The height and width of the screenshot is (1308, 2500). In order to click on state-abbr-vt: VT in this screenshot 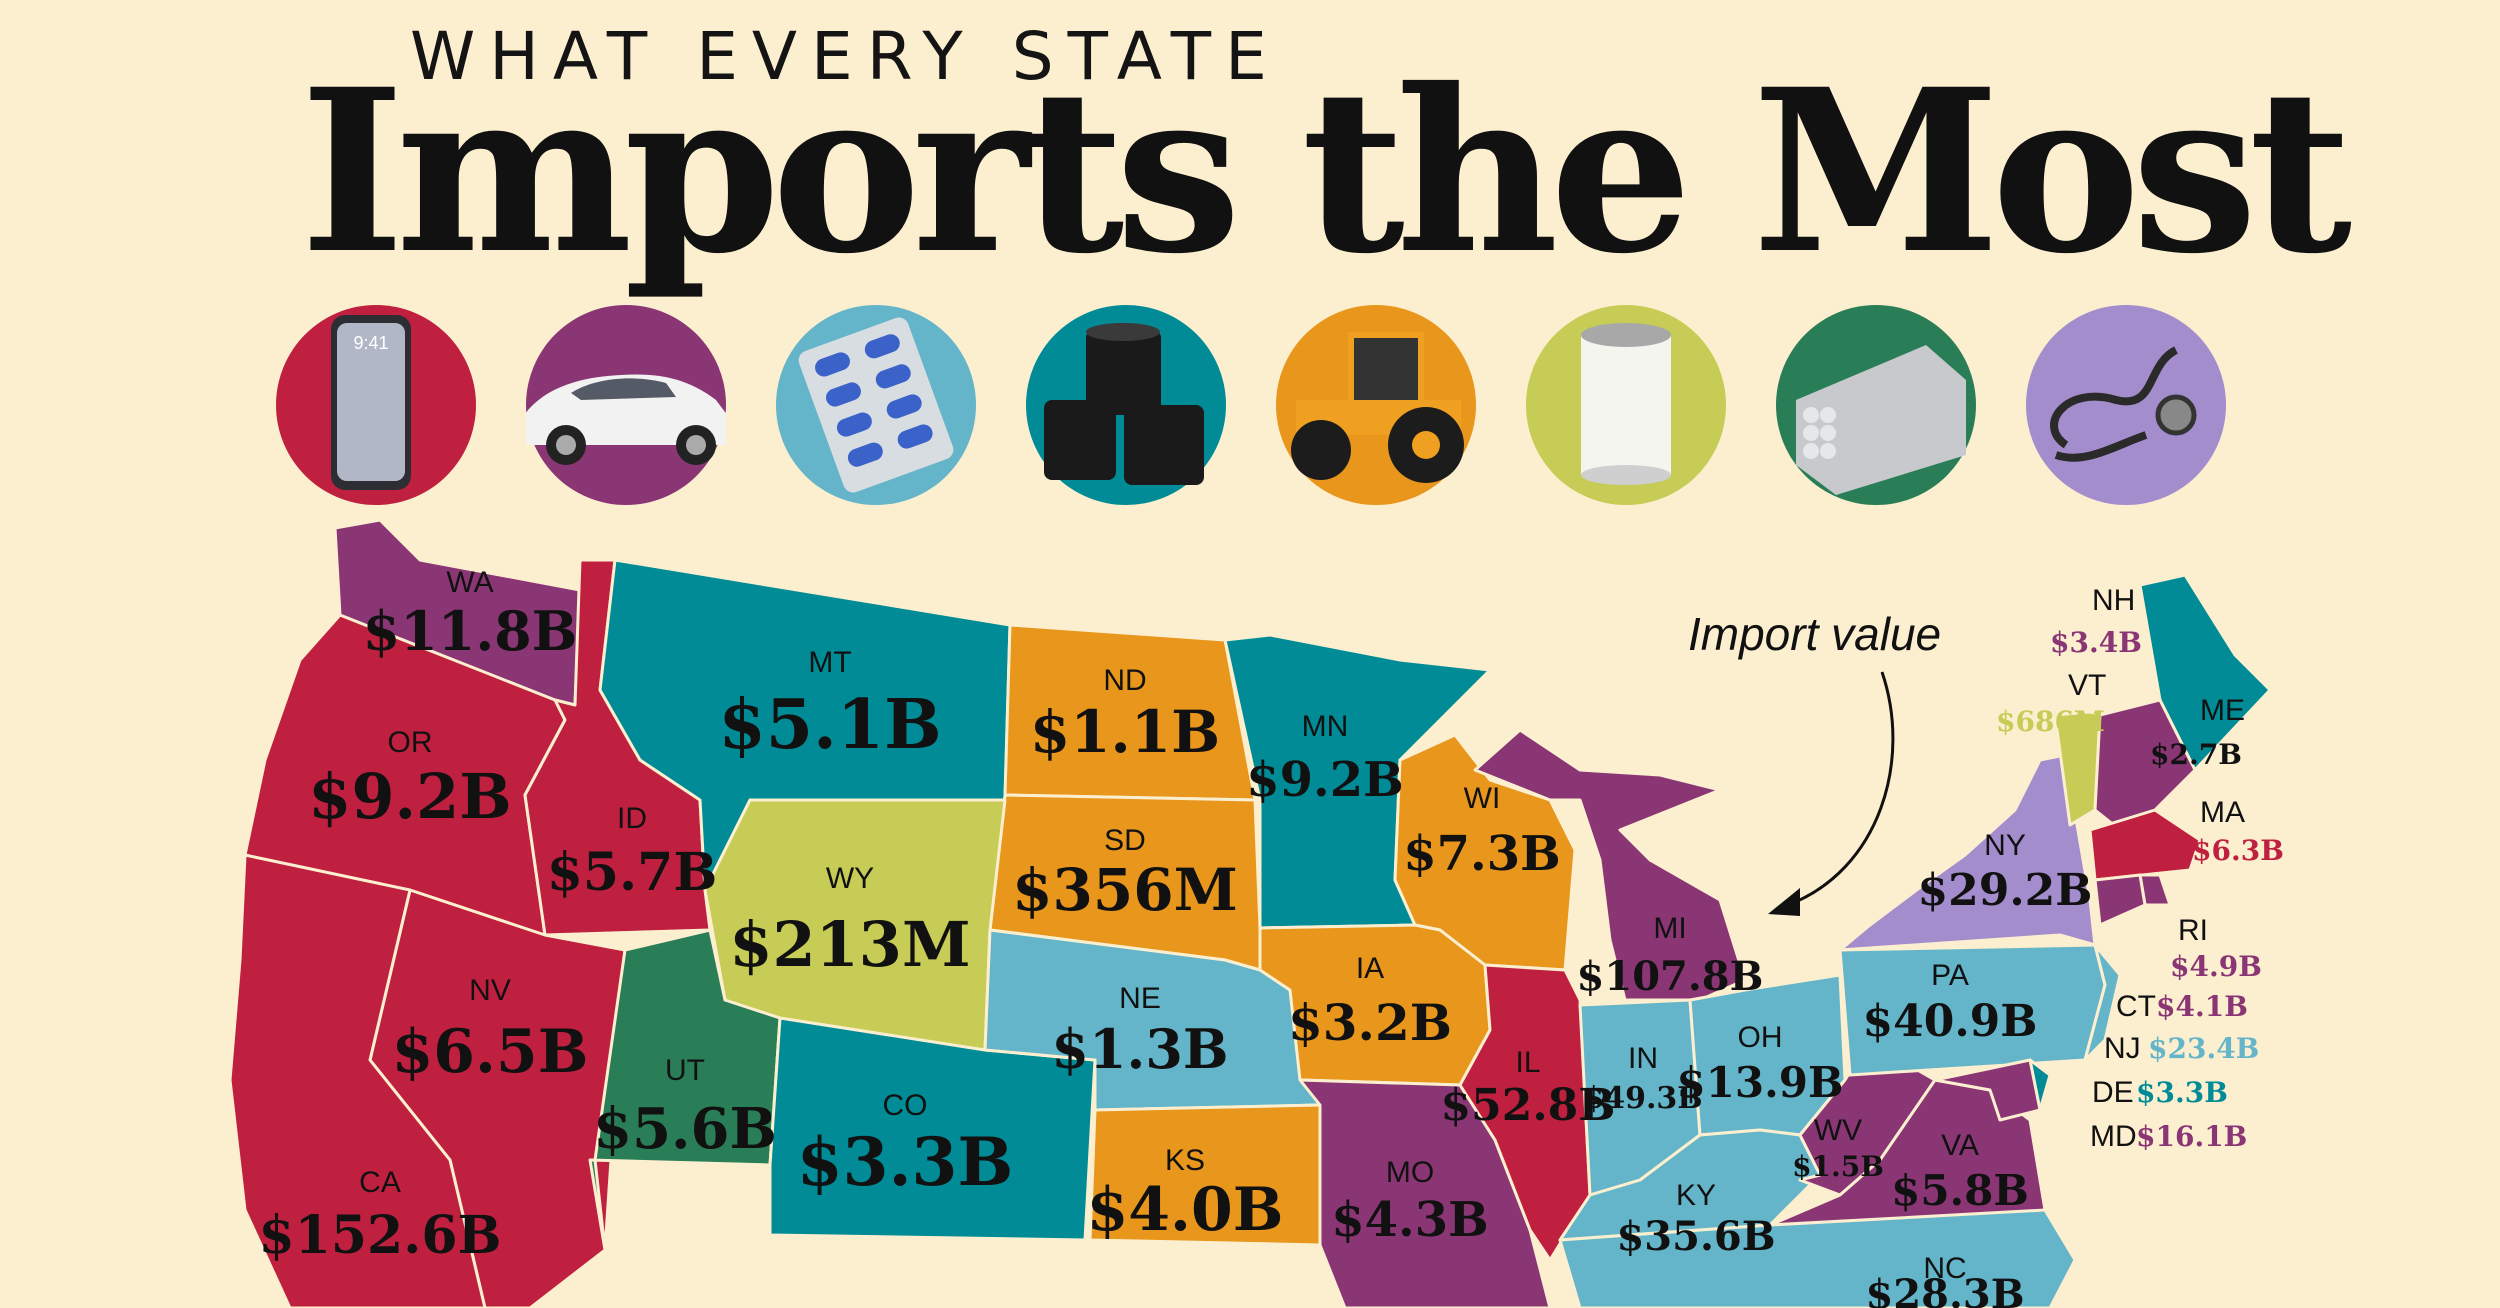, I will do `click(2087, 685)`.